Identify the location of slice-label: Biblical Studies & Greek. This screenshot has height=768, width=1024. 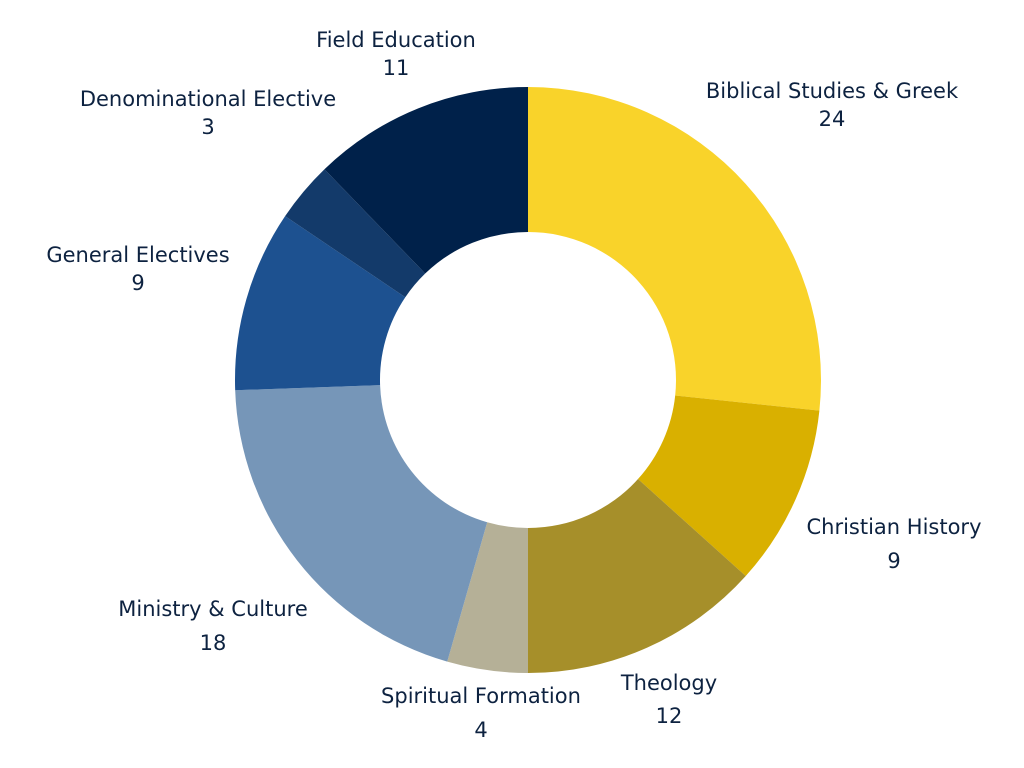
(832, 91).